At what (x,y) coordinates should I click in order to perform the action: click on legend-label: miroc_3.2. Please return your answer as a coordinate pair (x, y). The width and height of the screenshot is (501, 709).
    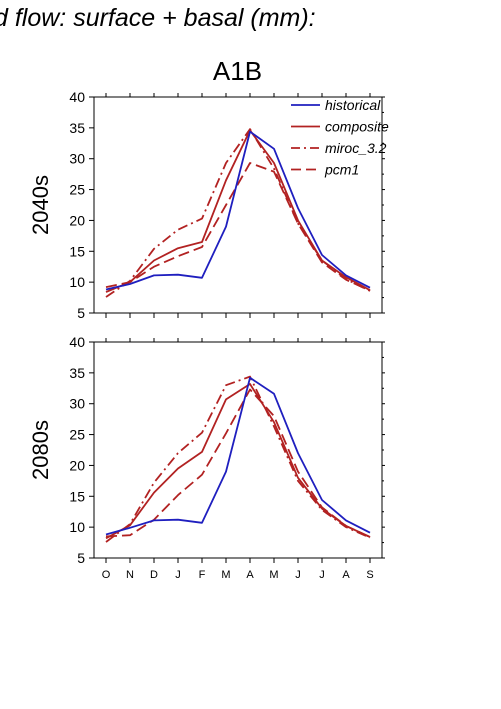
    Looking at the image, I should click on (356, 148).